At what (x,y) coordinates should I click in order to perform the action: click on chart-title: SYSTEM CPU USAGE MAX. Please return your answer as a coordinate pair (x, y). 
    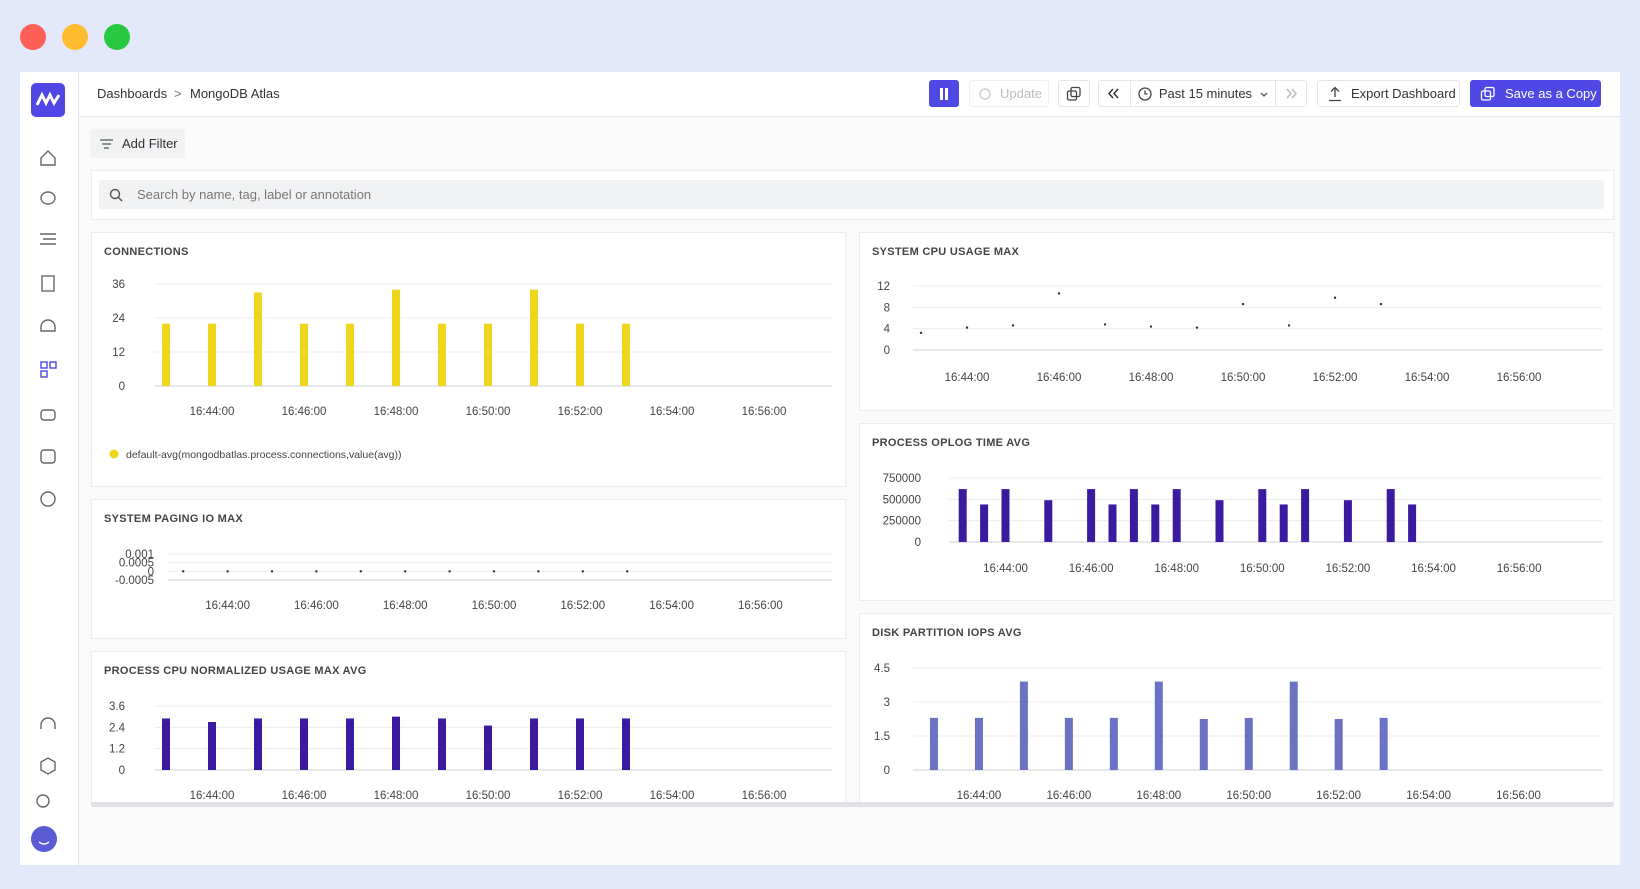
    Looking at the image, I should click on (946, 252).